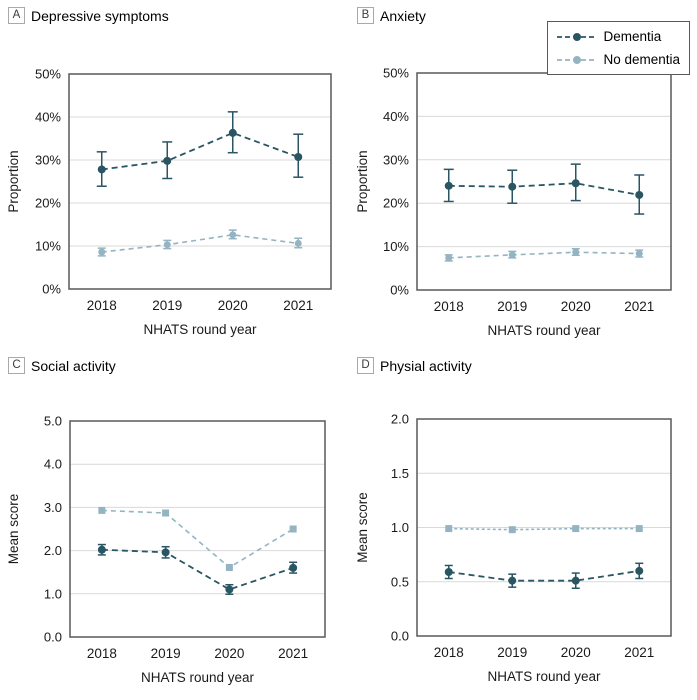 The height and width of the screenshot is (700, 697). I want to click on panel-letter-badge: D, so click(365, 365).